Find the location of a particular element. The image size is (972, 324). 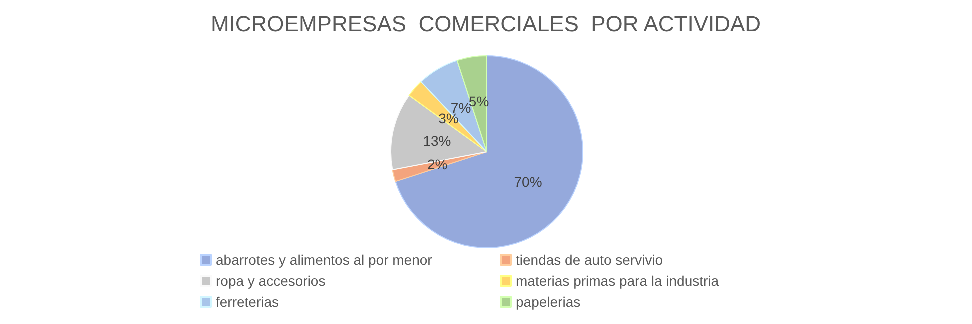

chart-title: MICROEMPRESAS COMERCIALES POR ACTIVIDAD is located at coordinates (486, 24).